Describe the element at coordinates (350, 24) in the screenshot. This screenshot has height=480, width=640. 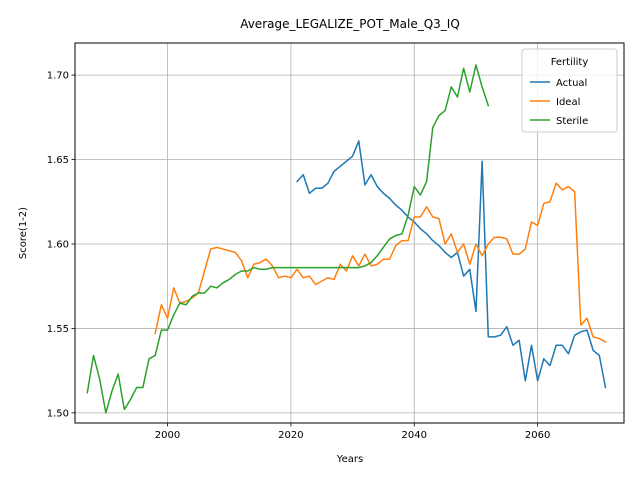
I see `chart-title: Average_LEGALIZE_POT_Male_Q3_IQ` at that location.